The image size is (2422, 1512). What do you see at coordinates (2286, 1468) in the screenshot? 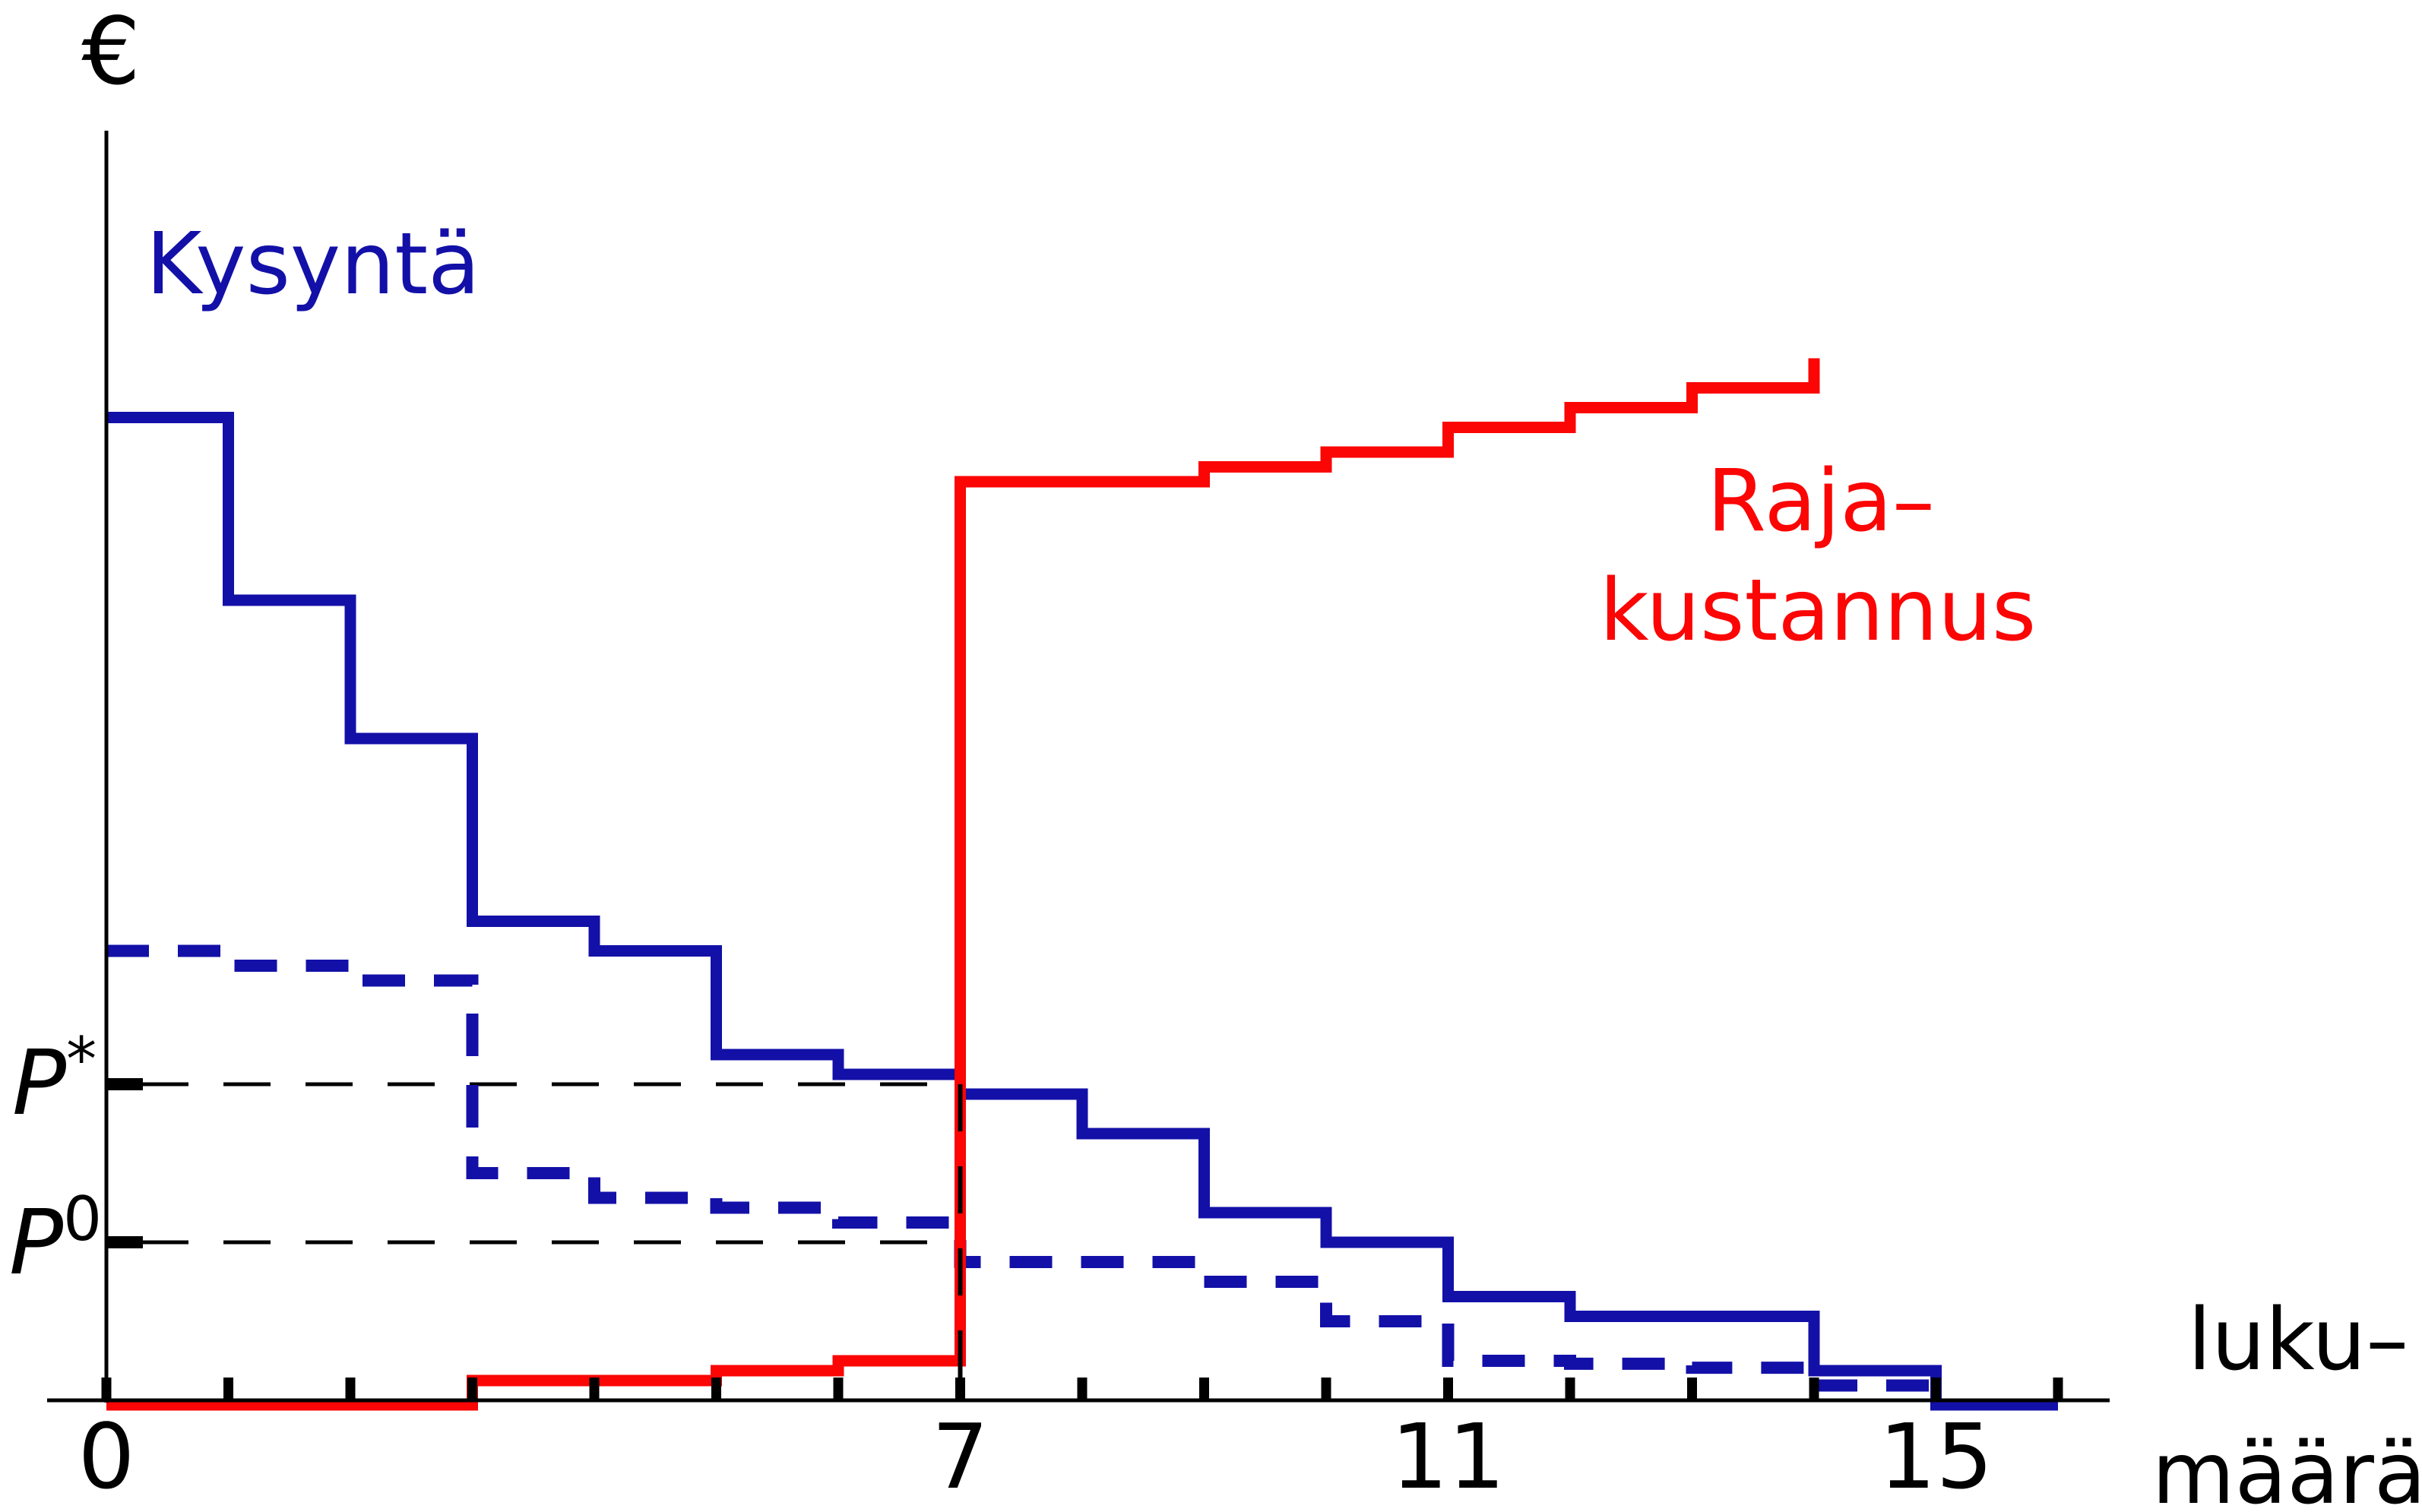
I see `x-axis-label-line2: määrä` at bounding box center [2286, 1468].